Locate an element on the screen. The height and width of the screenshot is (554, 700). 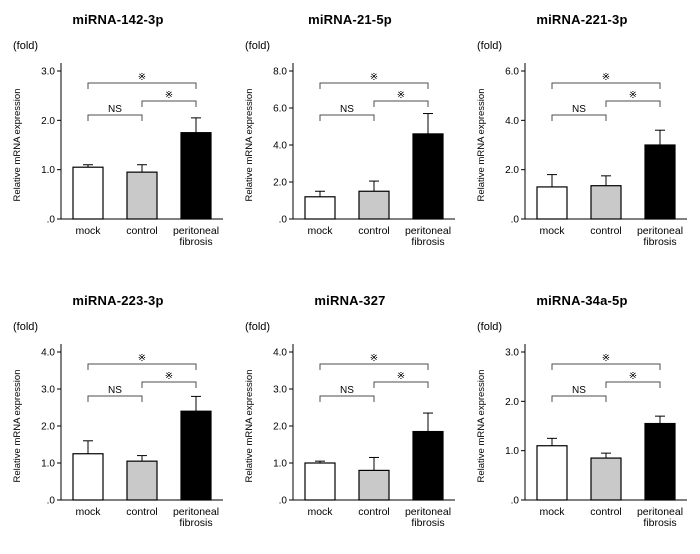
y-tick-label: 1.0 is located at coordinates (48, 464).